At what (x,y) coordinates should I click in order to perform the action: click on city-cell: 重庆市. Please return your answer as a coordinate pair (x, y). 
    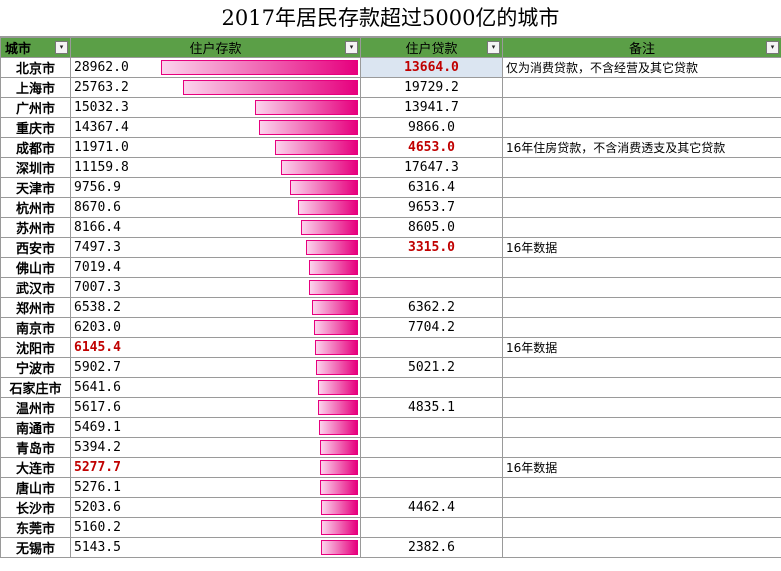
    Looking at the image, I should click on (35, 127).